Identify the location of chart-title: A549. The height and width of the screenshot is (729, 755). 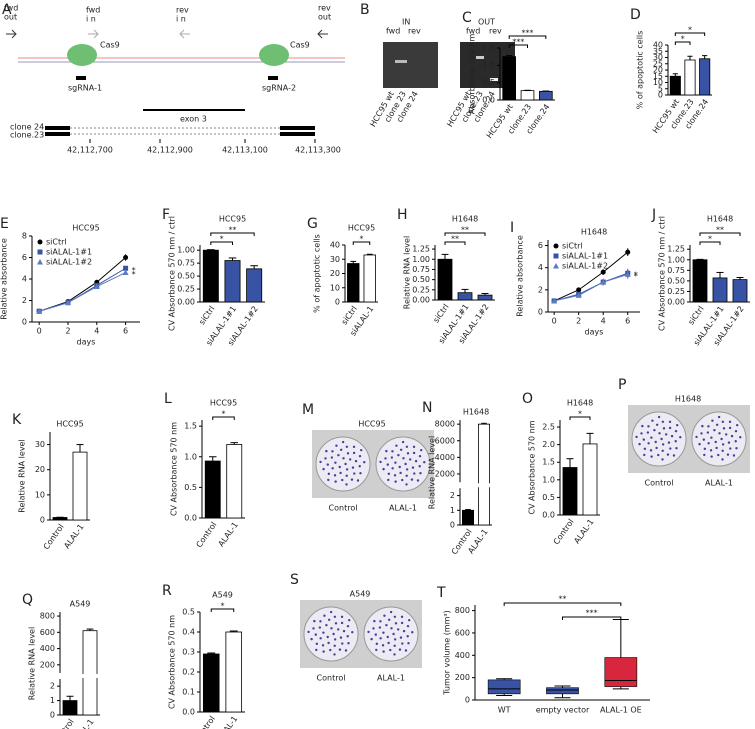
(80, 604).